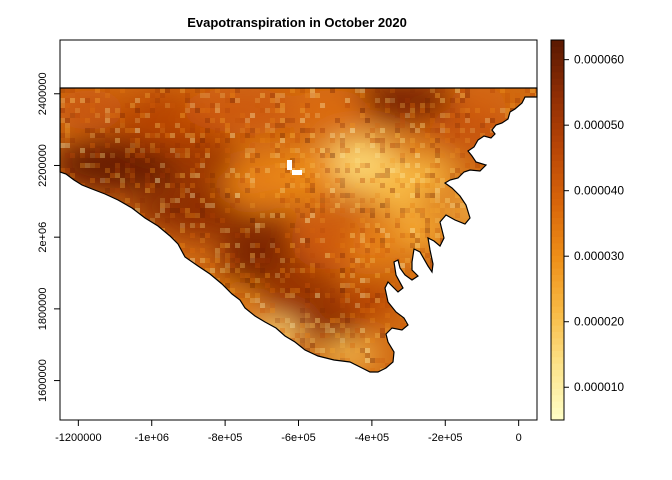 Image resolution: width=672 pixels, height=480 pixels. What do you see at coordinates (599, 125) in the screenshot?
I see `legend-tick-label: 0.000050` at bounding box center [599, 125].